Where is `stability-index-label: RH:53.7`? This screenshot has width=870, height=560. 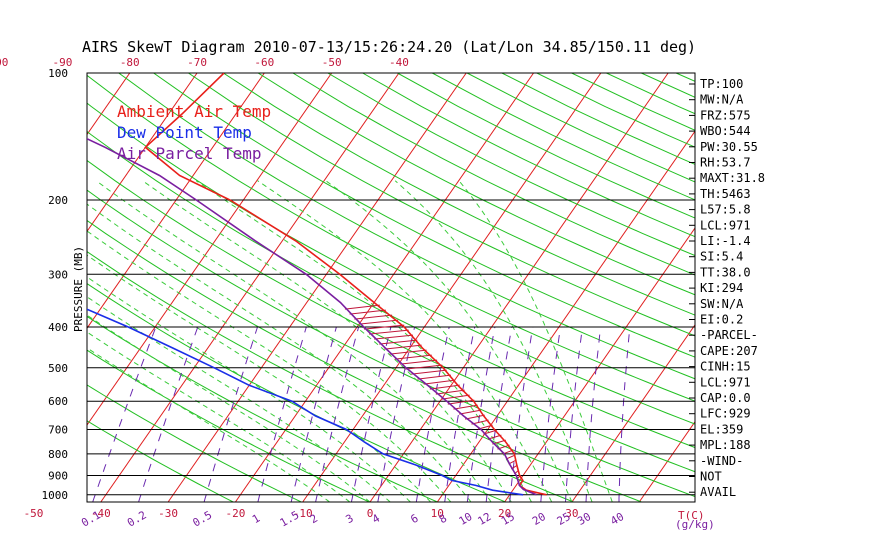 stability-index-label: RH:53.7 is located at coordinates (725, 163).